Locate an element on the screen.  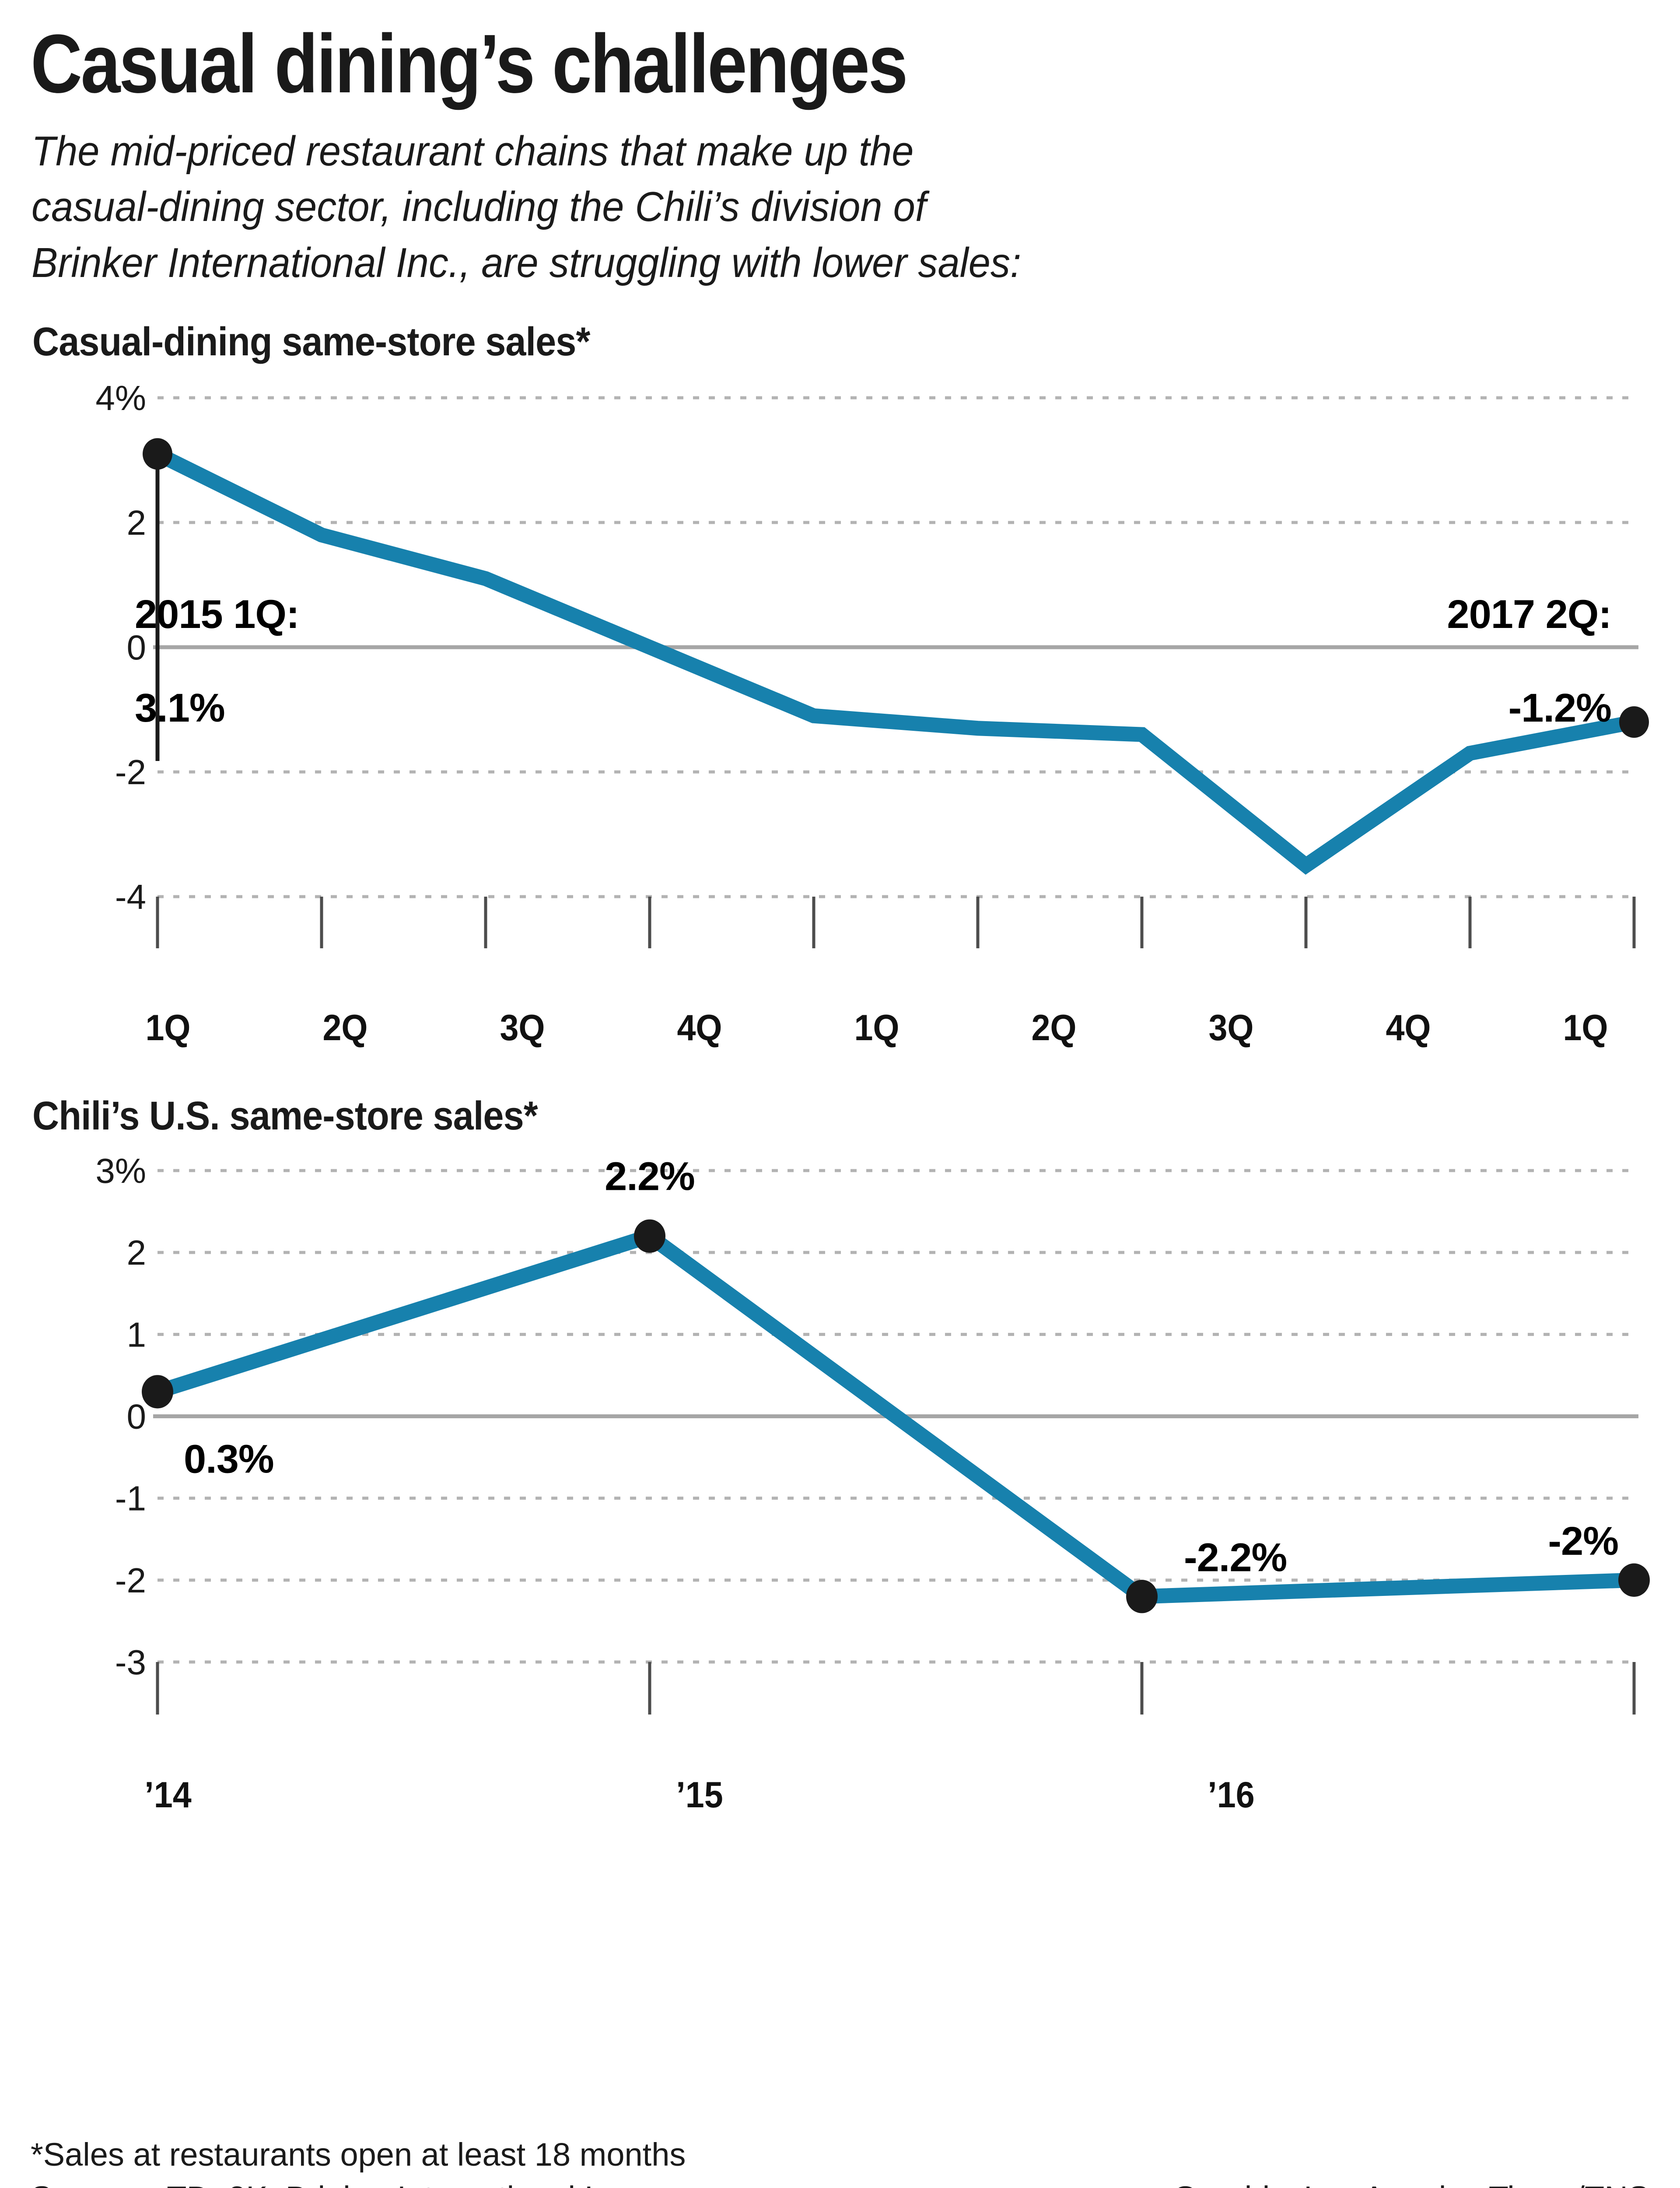
y-axis-tick-label: -1 is located at coordinates (130, 1498).